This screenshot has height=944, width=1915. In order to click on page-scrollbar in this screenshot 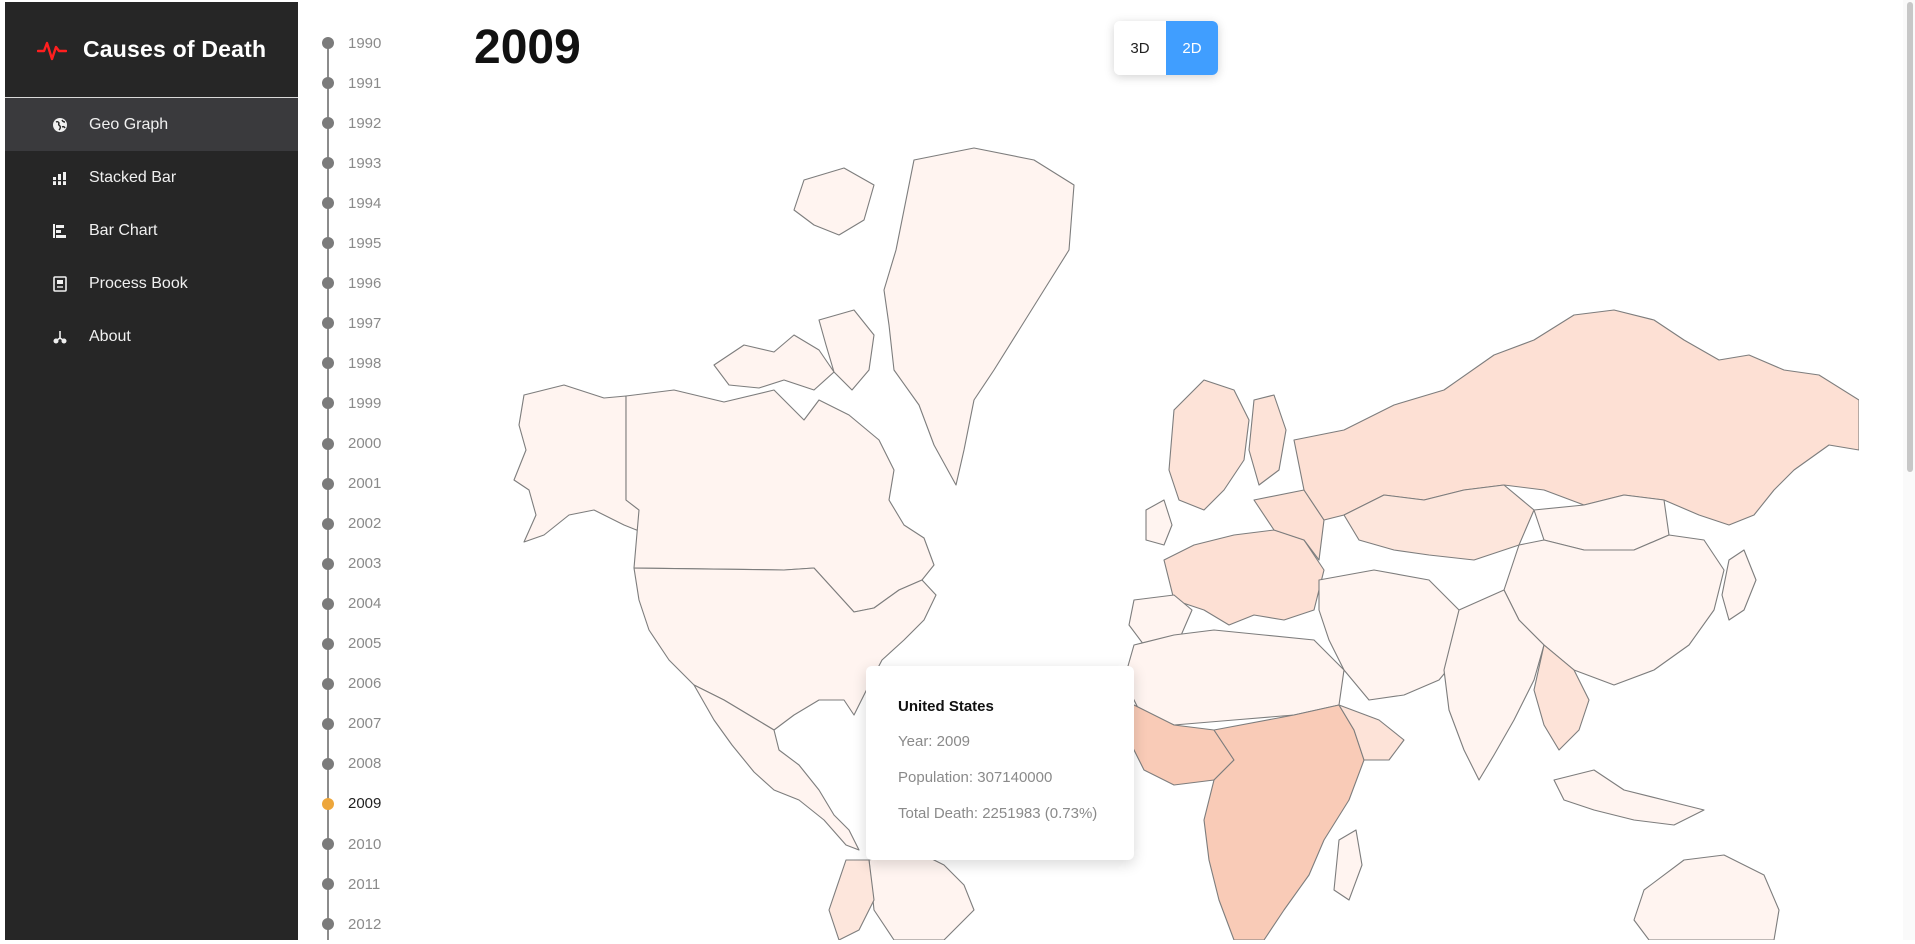, I will do `click(1909, 470)`.